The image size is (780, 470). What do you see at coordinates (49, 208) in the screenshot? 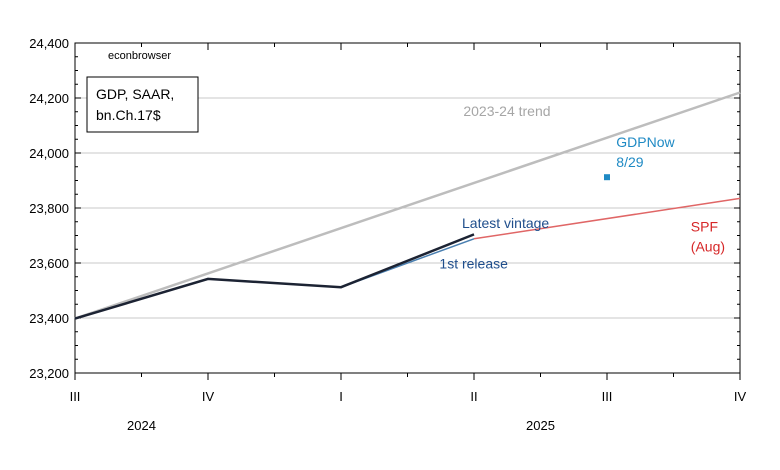
I see `y-tick-label: 23,800` at bounding box center [49, 208].